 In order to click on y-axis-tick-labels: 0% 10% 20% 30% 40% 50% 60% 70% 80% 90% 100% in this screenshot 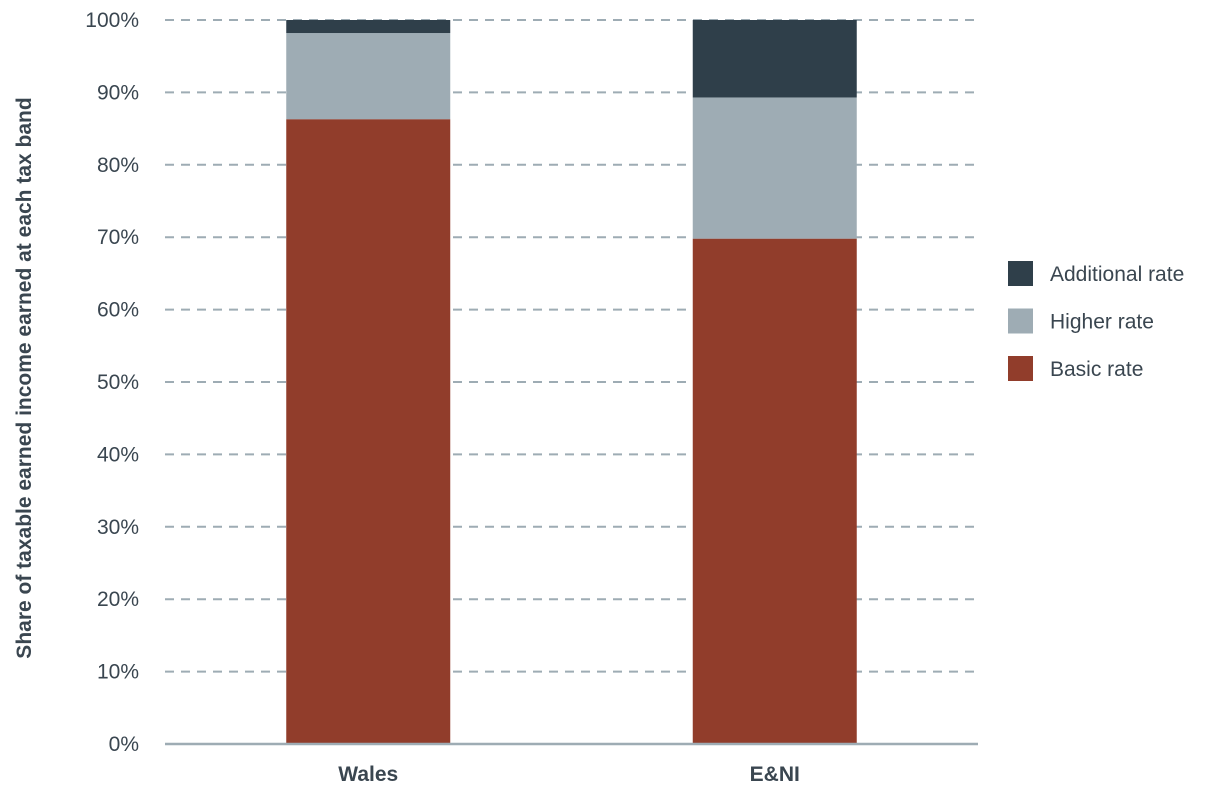, I will do `click(112, 382)`.